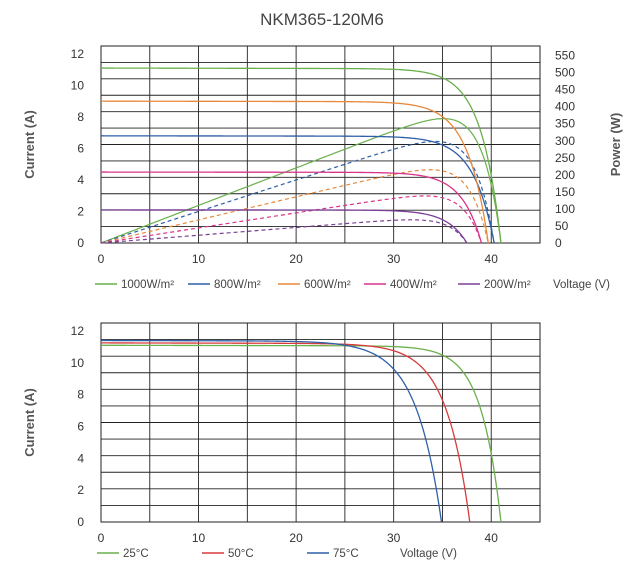 The width and height of the screenshot is (634, 566). I want to click on y2-tick-label: 150, so click(565, 192).